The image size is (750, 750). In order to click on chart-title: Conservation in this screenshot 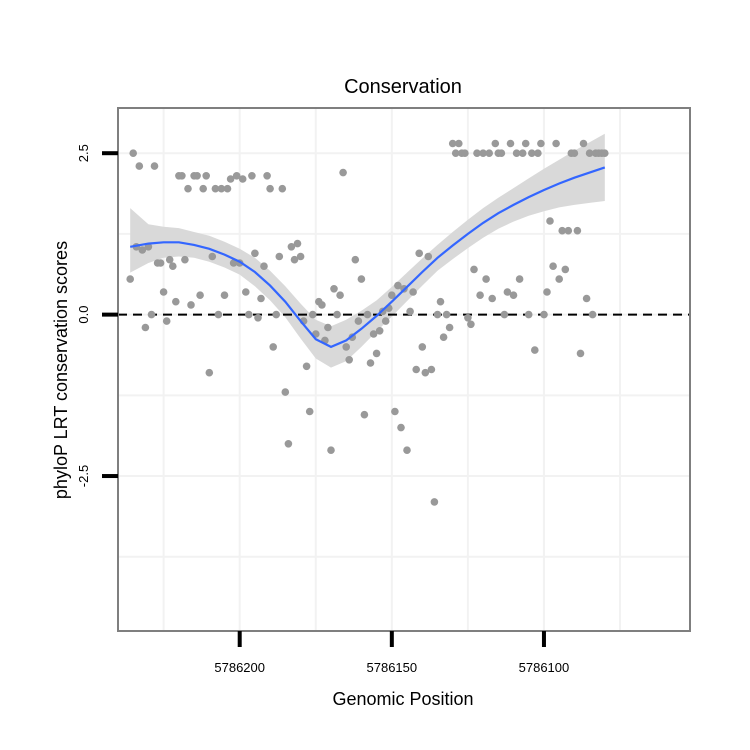, I will do `click(403, 87)`.